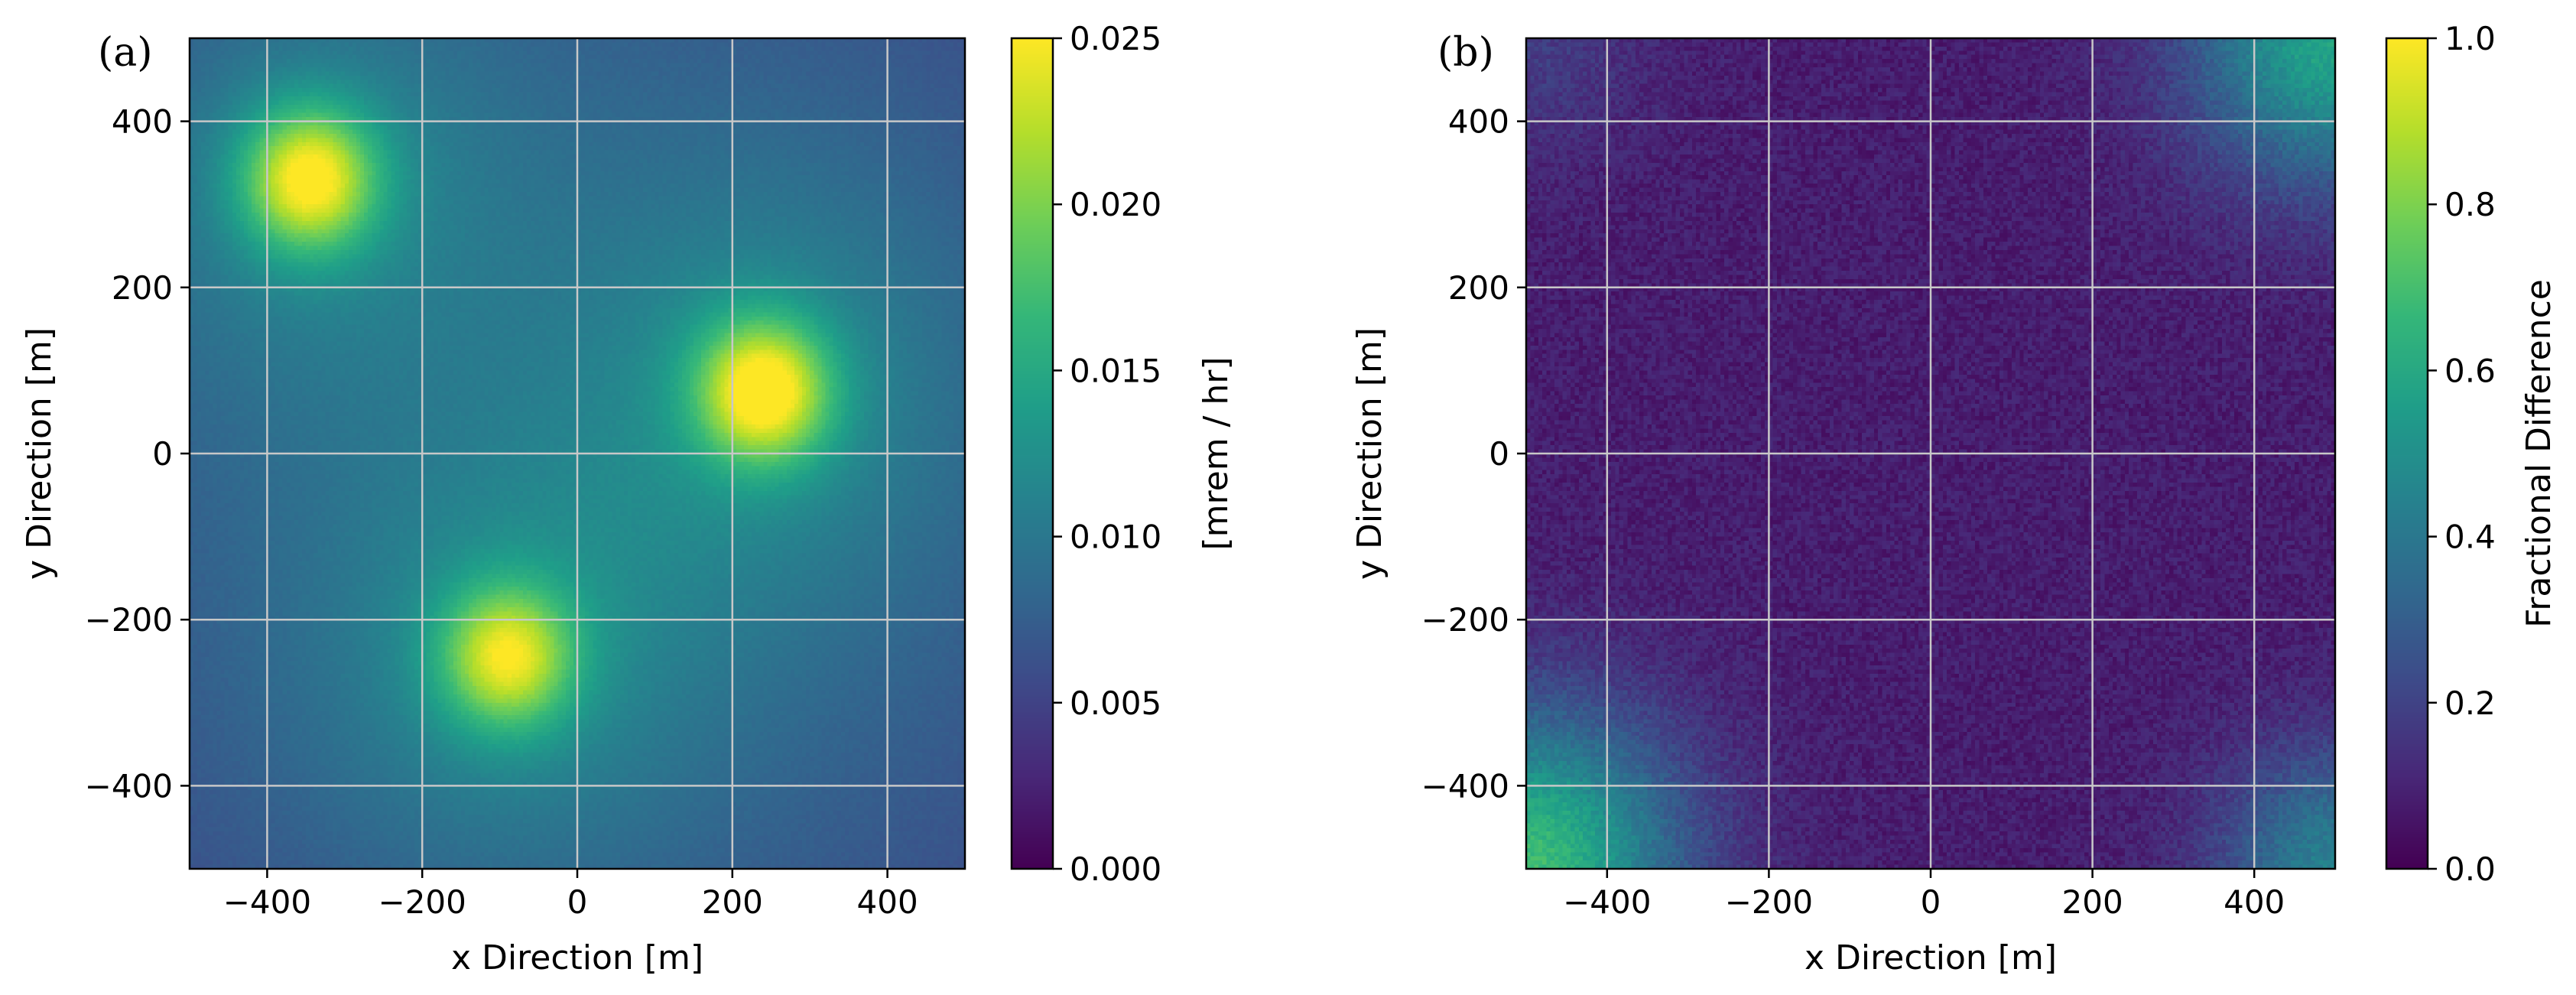 The width and height of the screenshot is (2576, 995). What do you see at coordinates (1217, 453) in the screenshot?
I see `colorbar-label-a: [mrem / hr]` at bounding box center [1217, 453].